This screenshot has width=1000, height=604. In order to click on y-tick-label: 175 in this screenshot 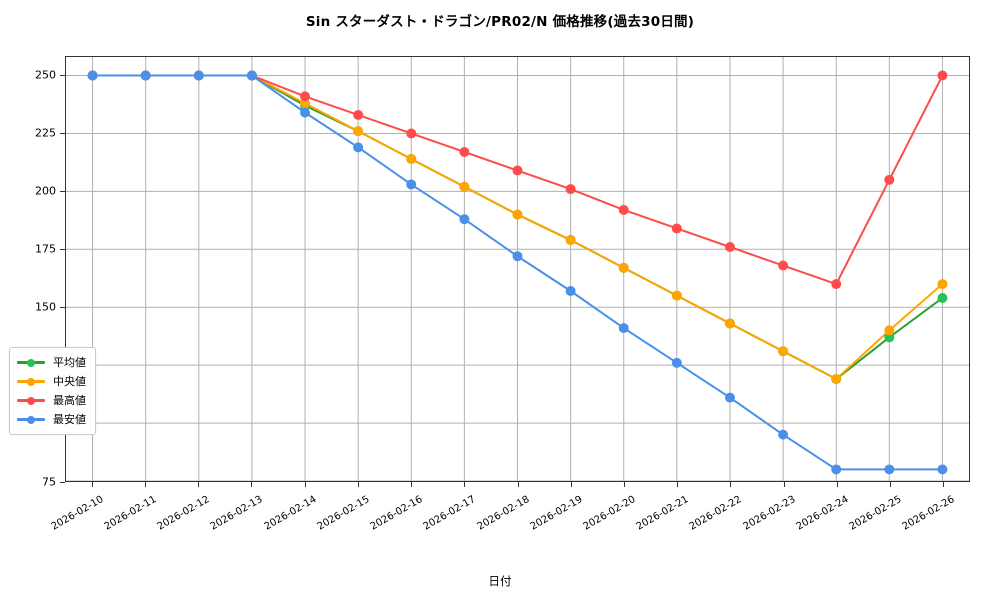, I will do `click(45, 249)`.